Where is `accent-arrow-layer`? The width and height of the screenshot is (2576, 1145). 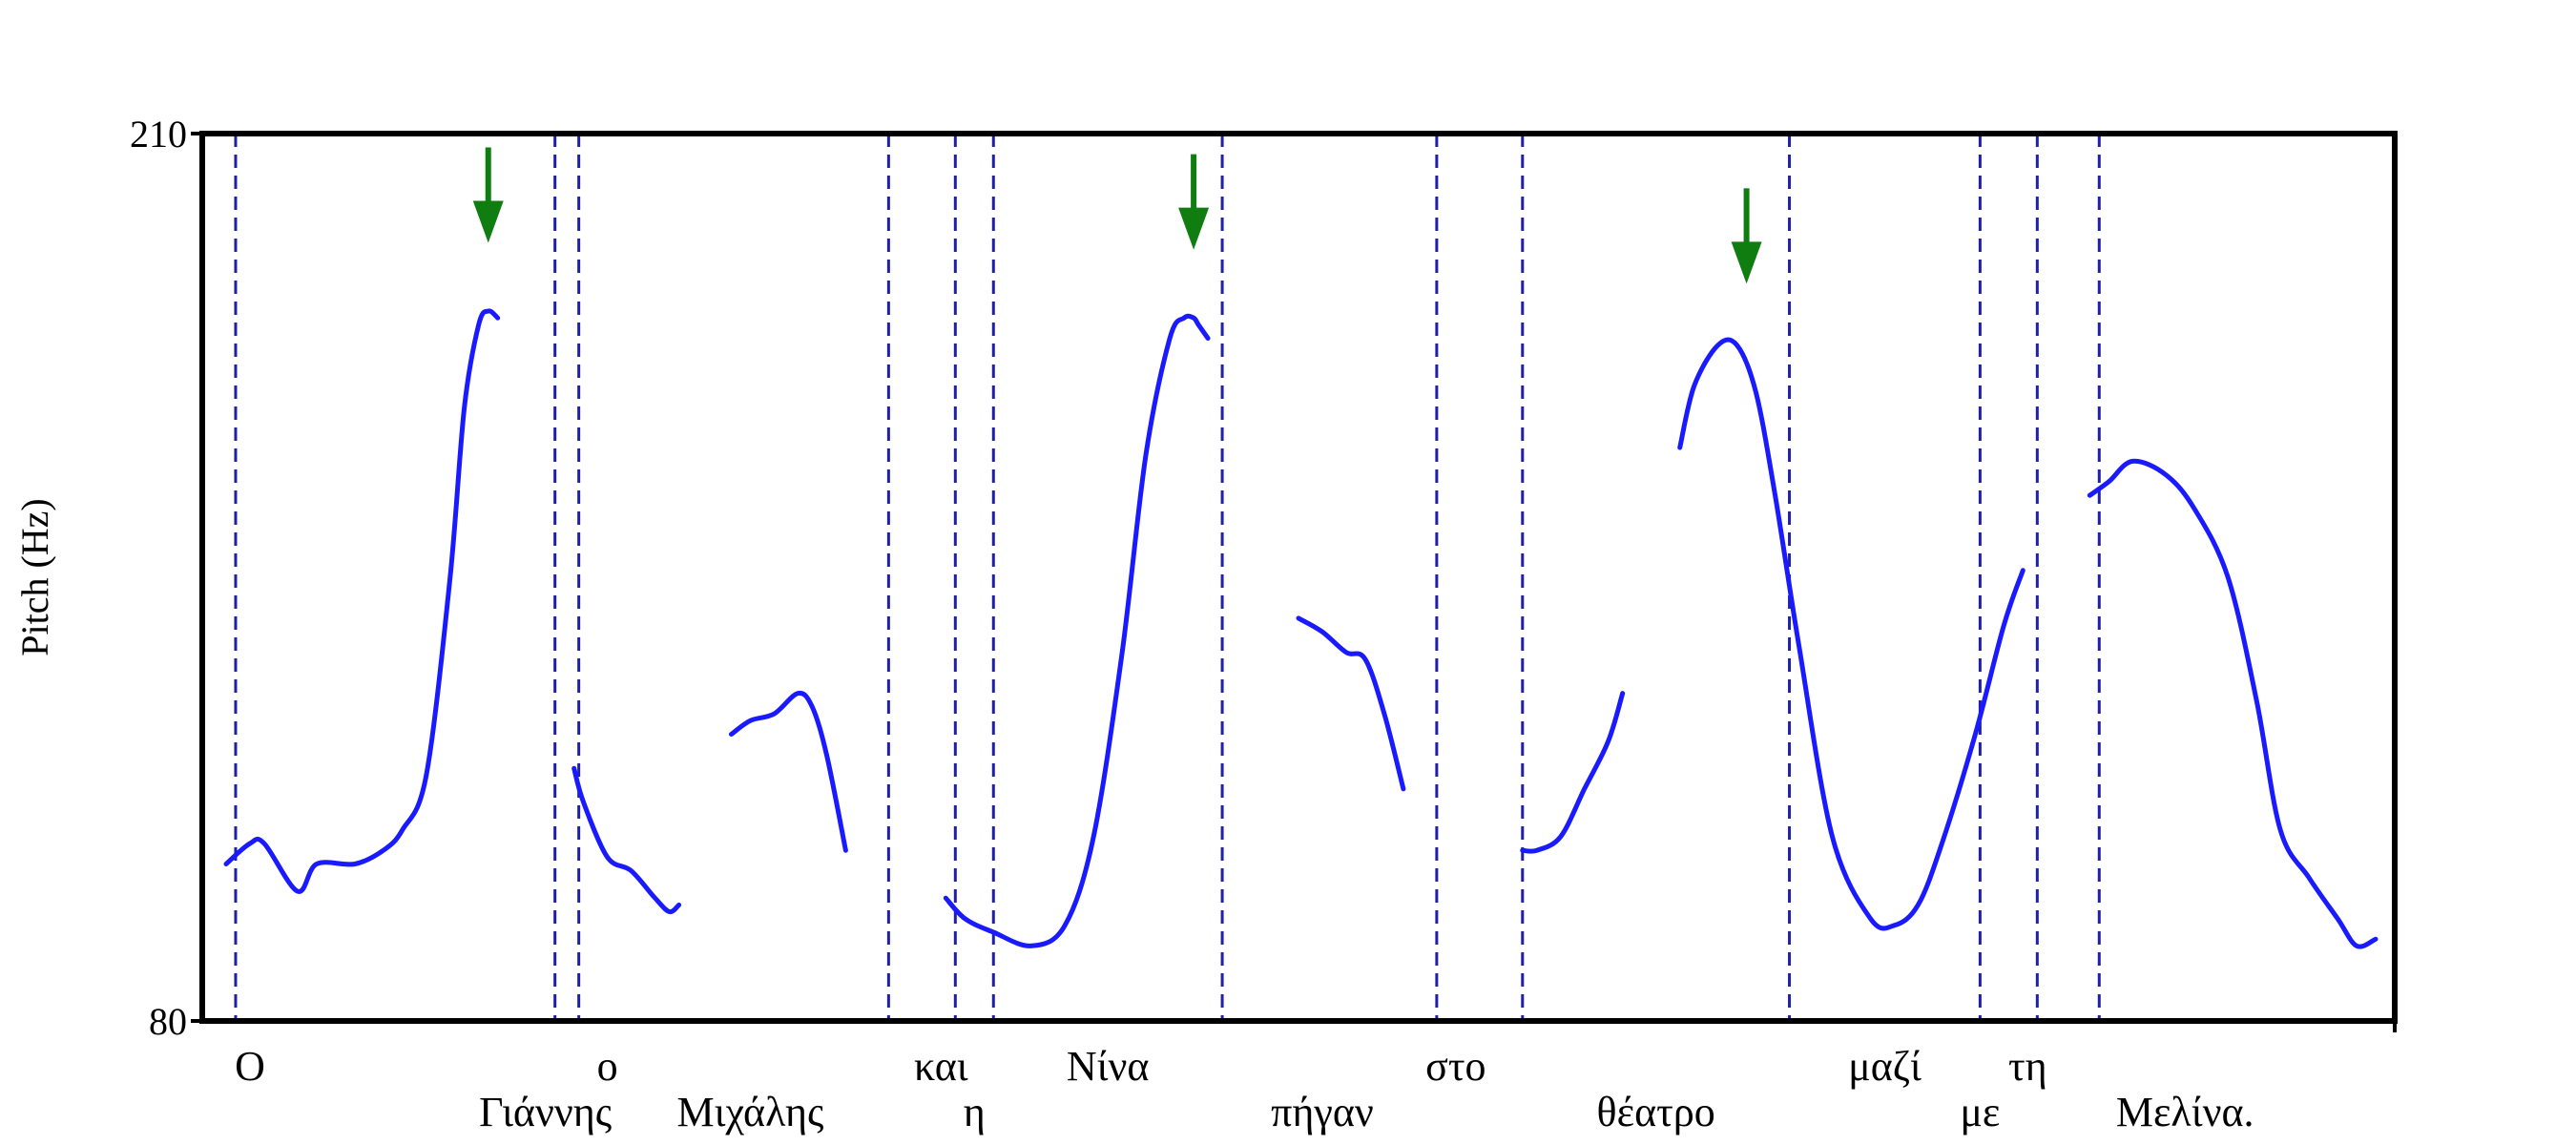
accent-arrow-layer is located at coordinates (1117, 215).